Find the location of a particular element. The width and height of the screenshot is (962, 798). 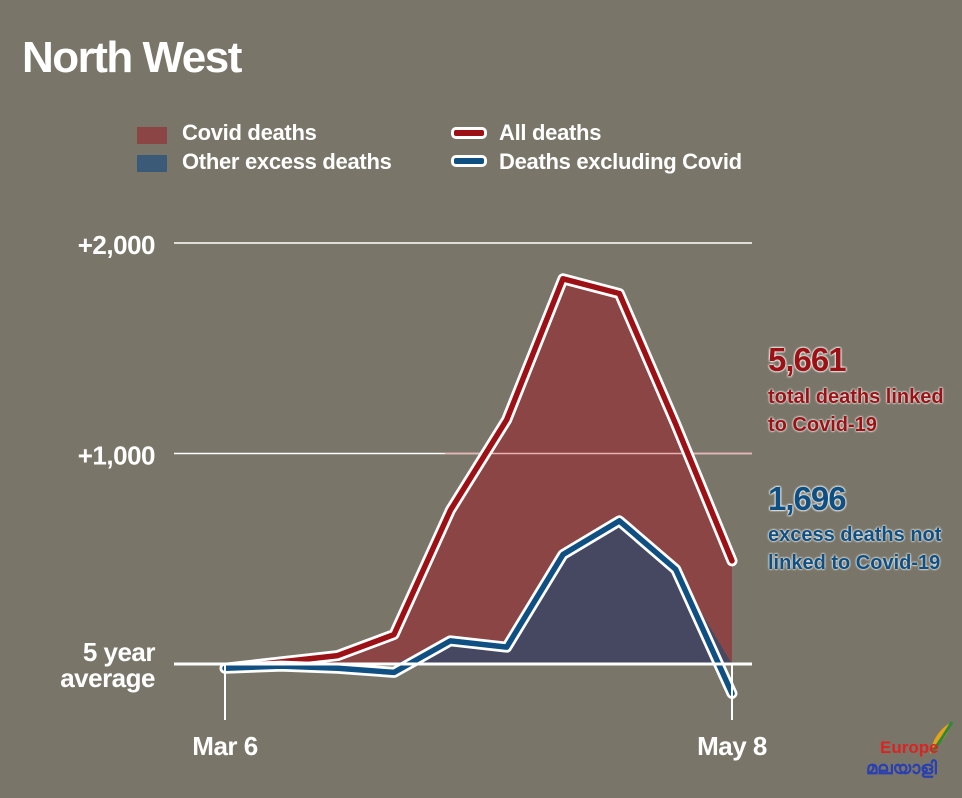

y-tick-label-5yr-line2: average is located at coordinates (107, 678).